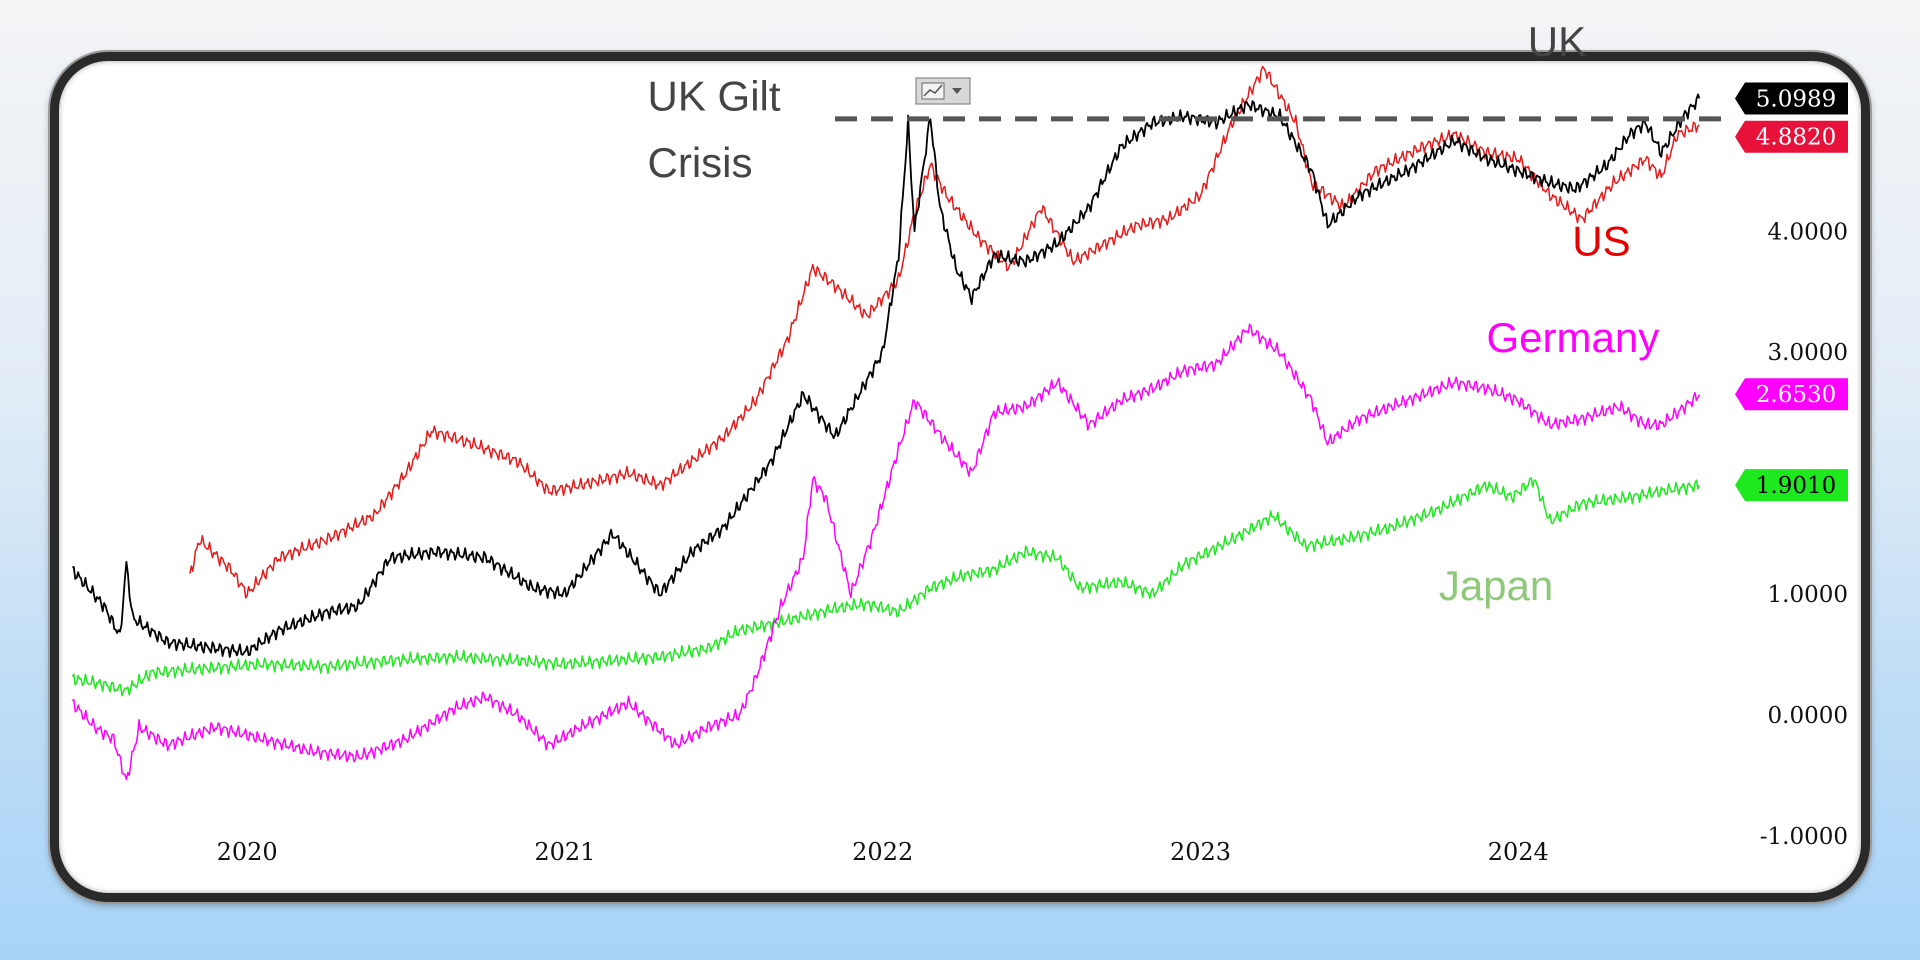 Image resolution: width=1920 pixels, height=960 pixels. I want to click on x-axis: 2020 2021 2022 2023 2024, so click(883, 852).